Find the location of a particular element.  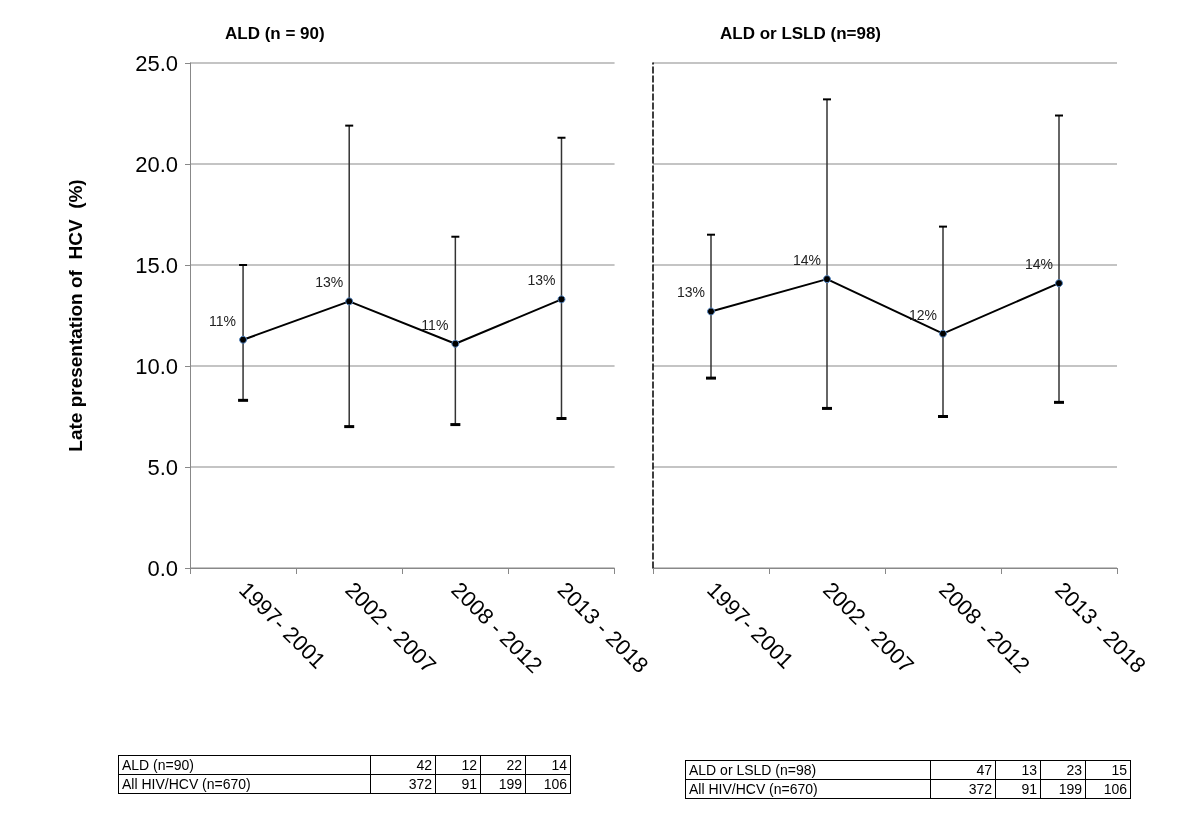

text: 15 is located at coordinates (1108, 770).